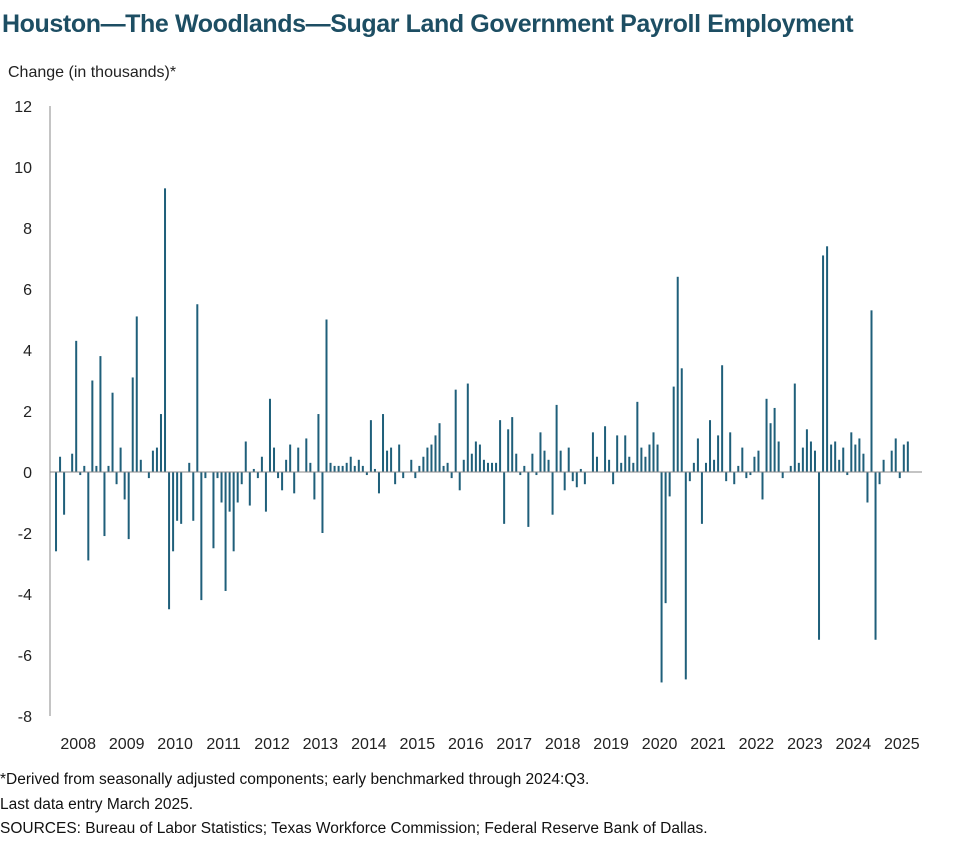 The height and width of the screenshot is (864, 977). I want to click on x-tick-label: 2022, so click(757, 744).